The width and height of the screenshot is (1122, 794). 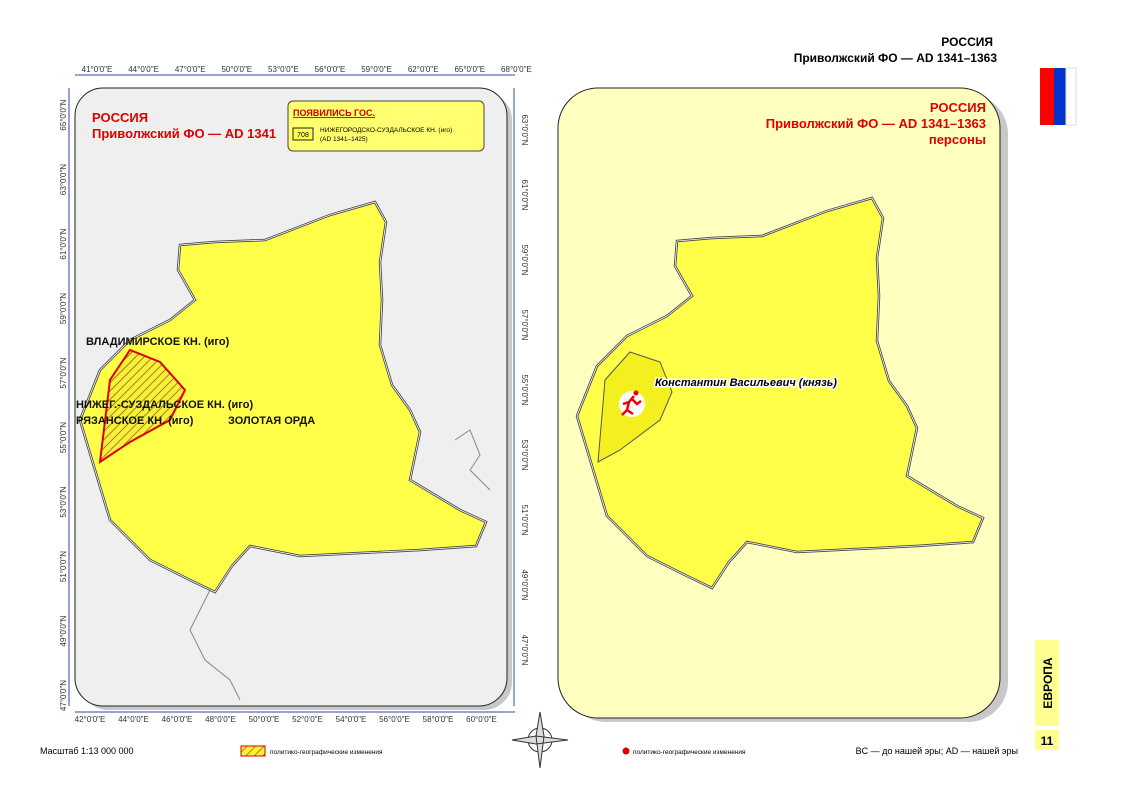 I want to click on coordinate-label: 65°0'0"E, so click(x=469, y=69).